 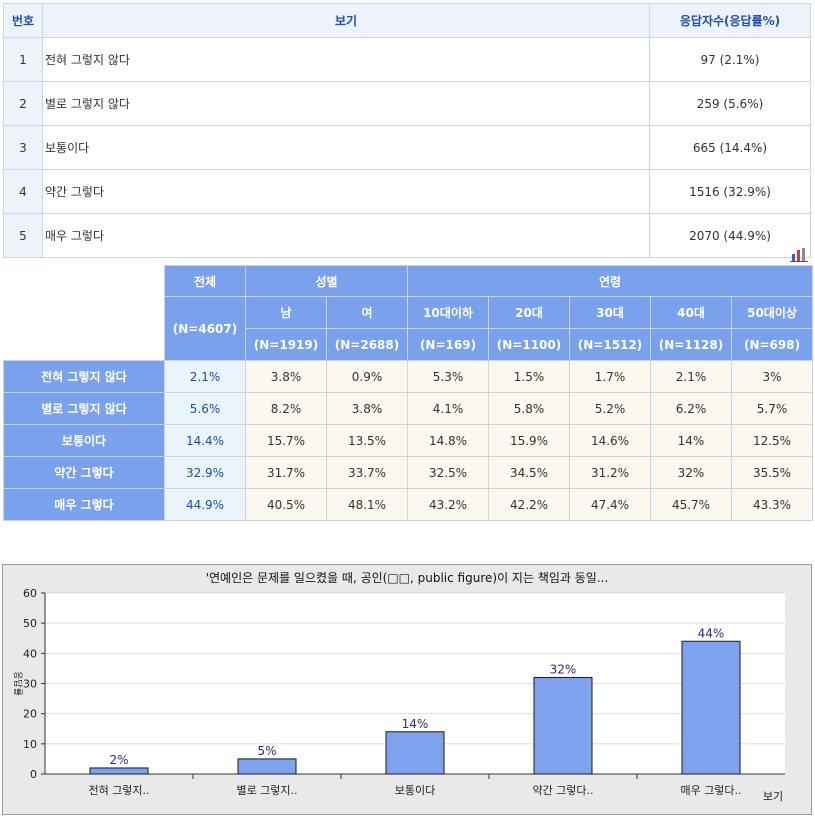 I want to click on y-tick-label: 10, so click(x=30, y=744).